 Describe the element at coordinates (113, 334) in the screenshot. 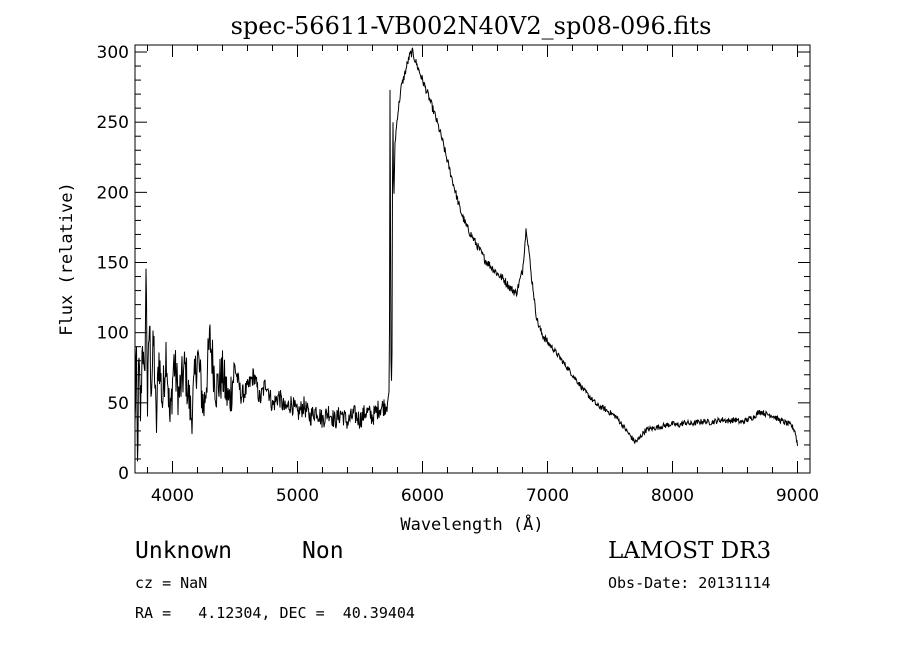

I see `y-tick-label: 100` at that location.